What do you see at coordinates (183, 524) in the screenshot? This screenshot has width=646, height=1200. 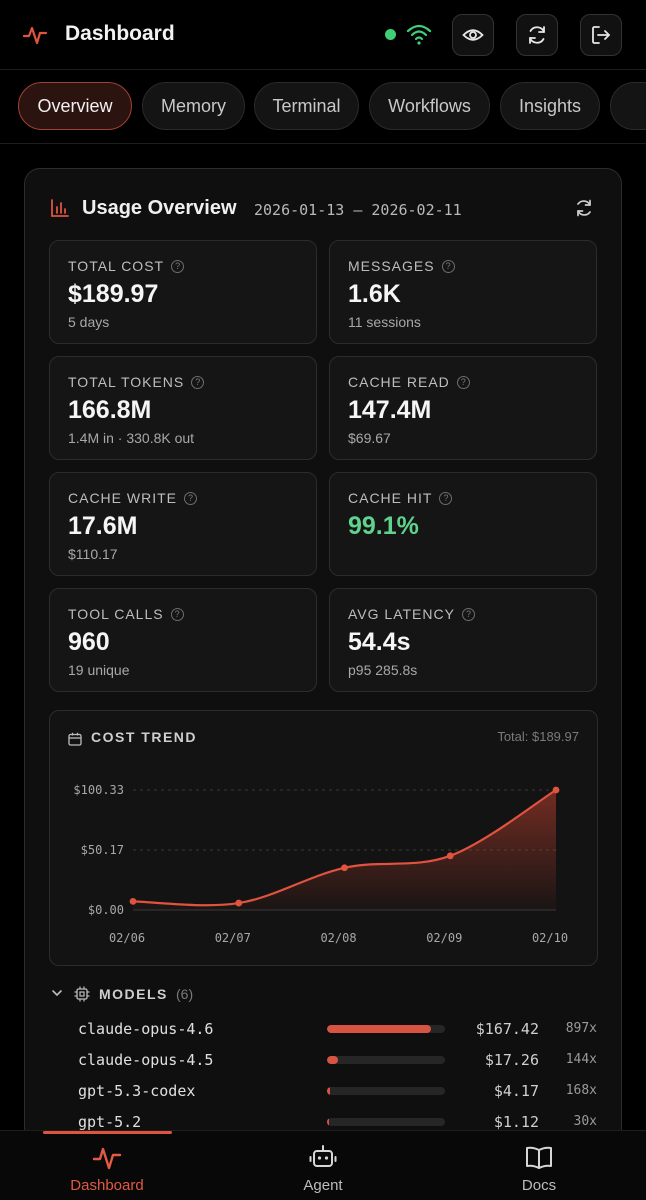 I see `stat-cache-write: CACHE WRITE? 17.6M $110.17` at bounding box center [183, 524].